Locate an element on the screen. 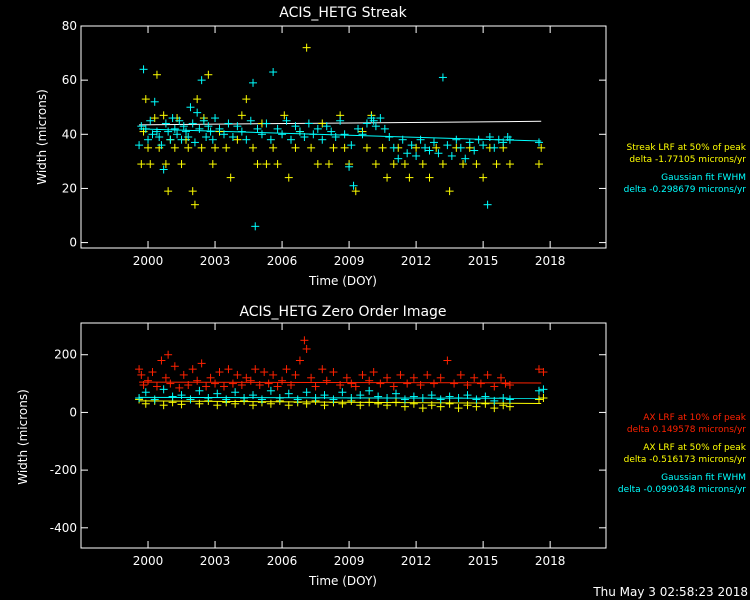 This screenshot has height=600, width=750. x-tick-label: 2000 is located at coordinates (148, 261).